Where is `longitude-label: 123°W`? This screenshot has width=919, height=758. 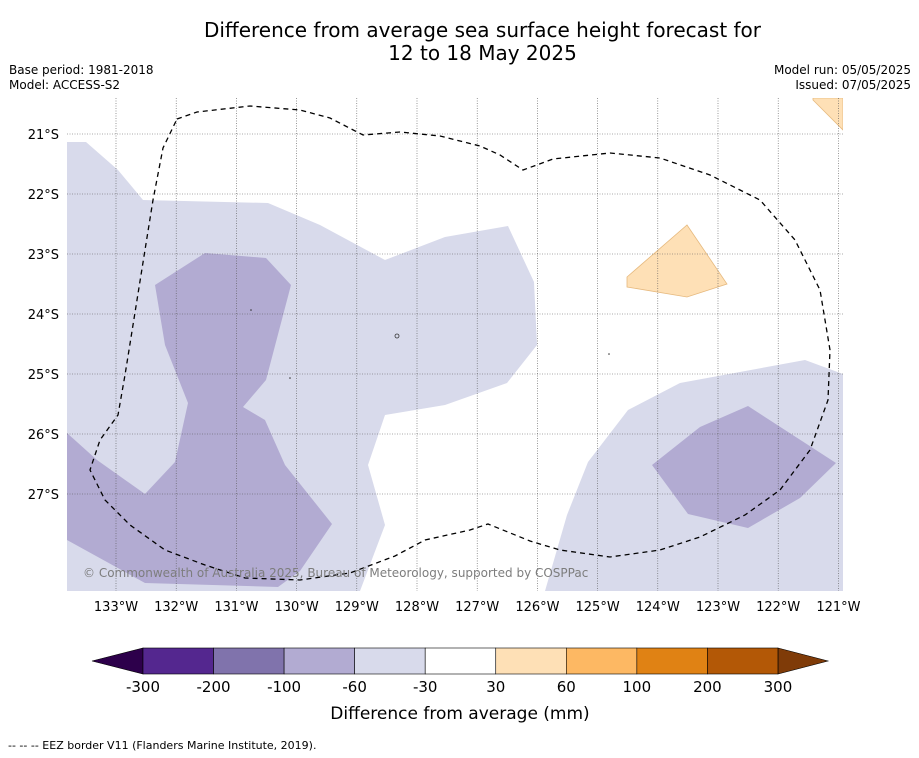 longitude-label: 123°W is located at coordinates (718, 607).